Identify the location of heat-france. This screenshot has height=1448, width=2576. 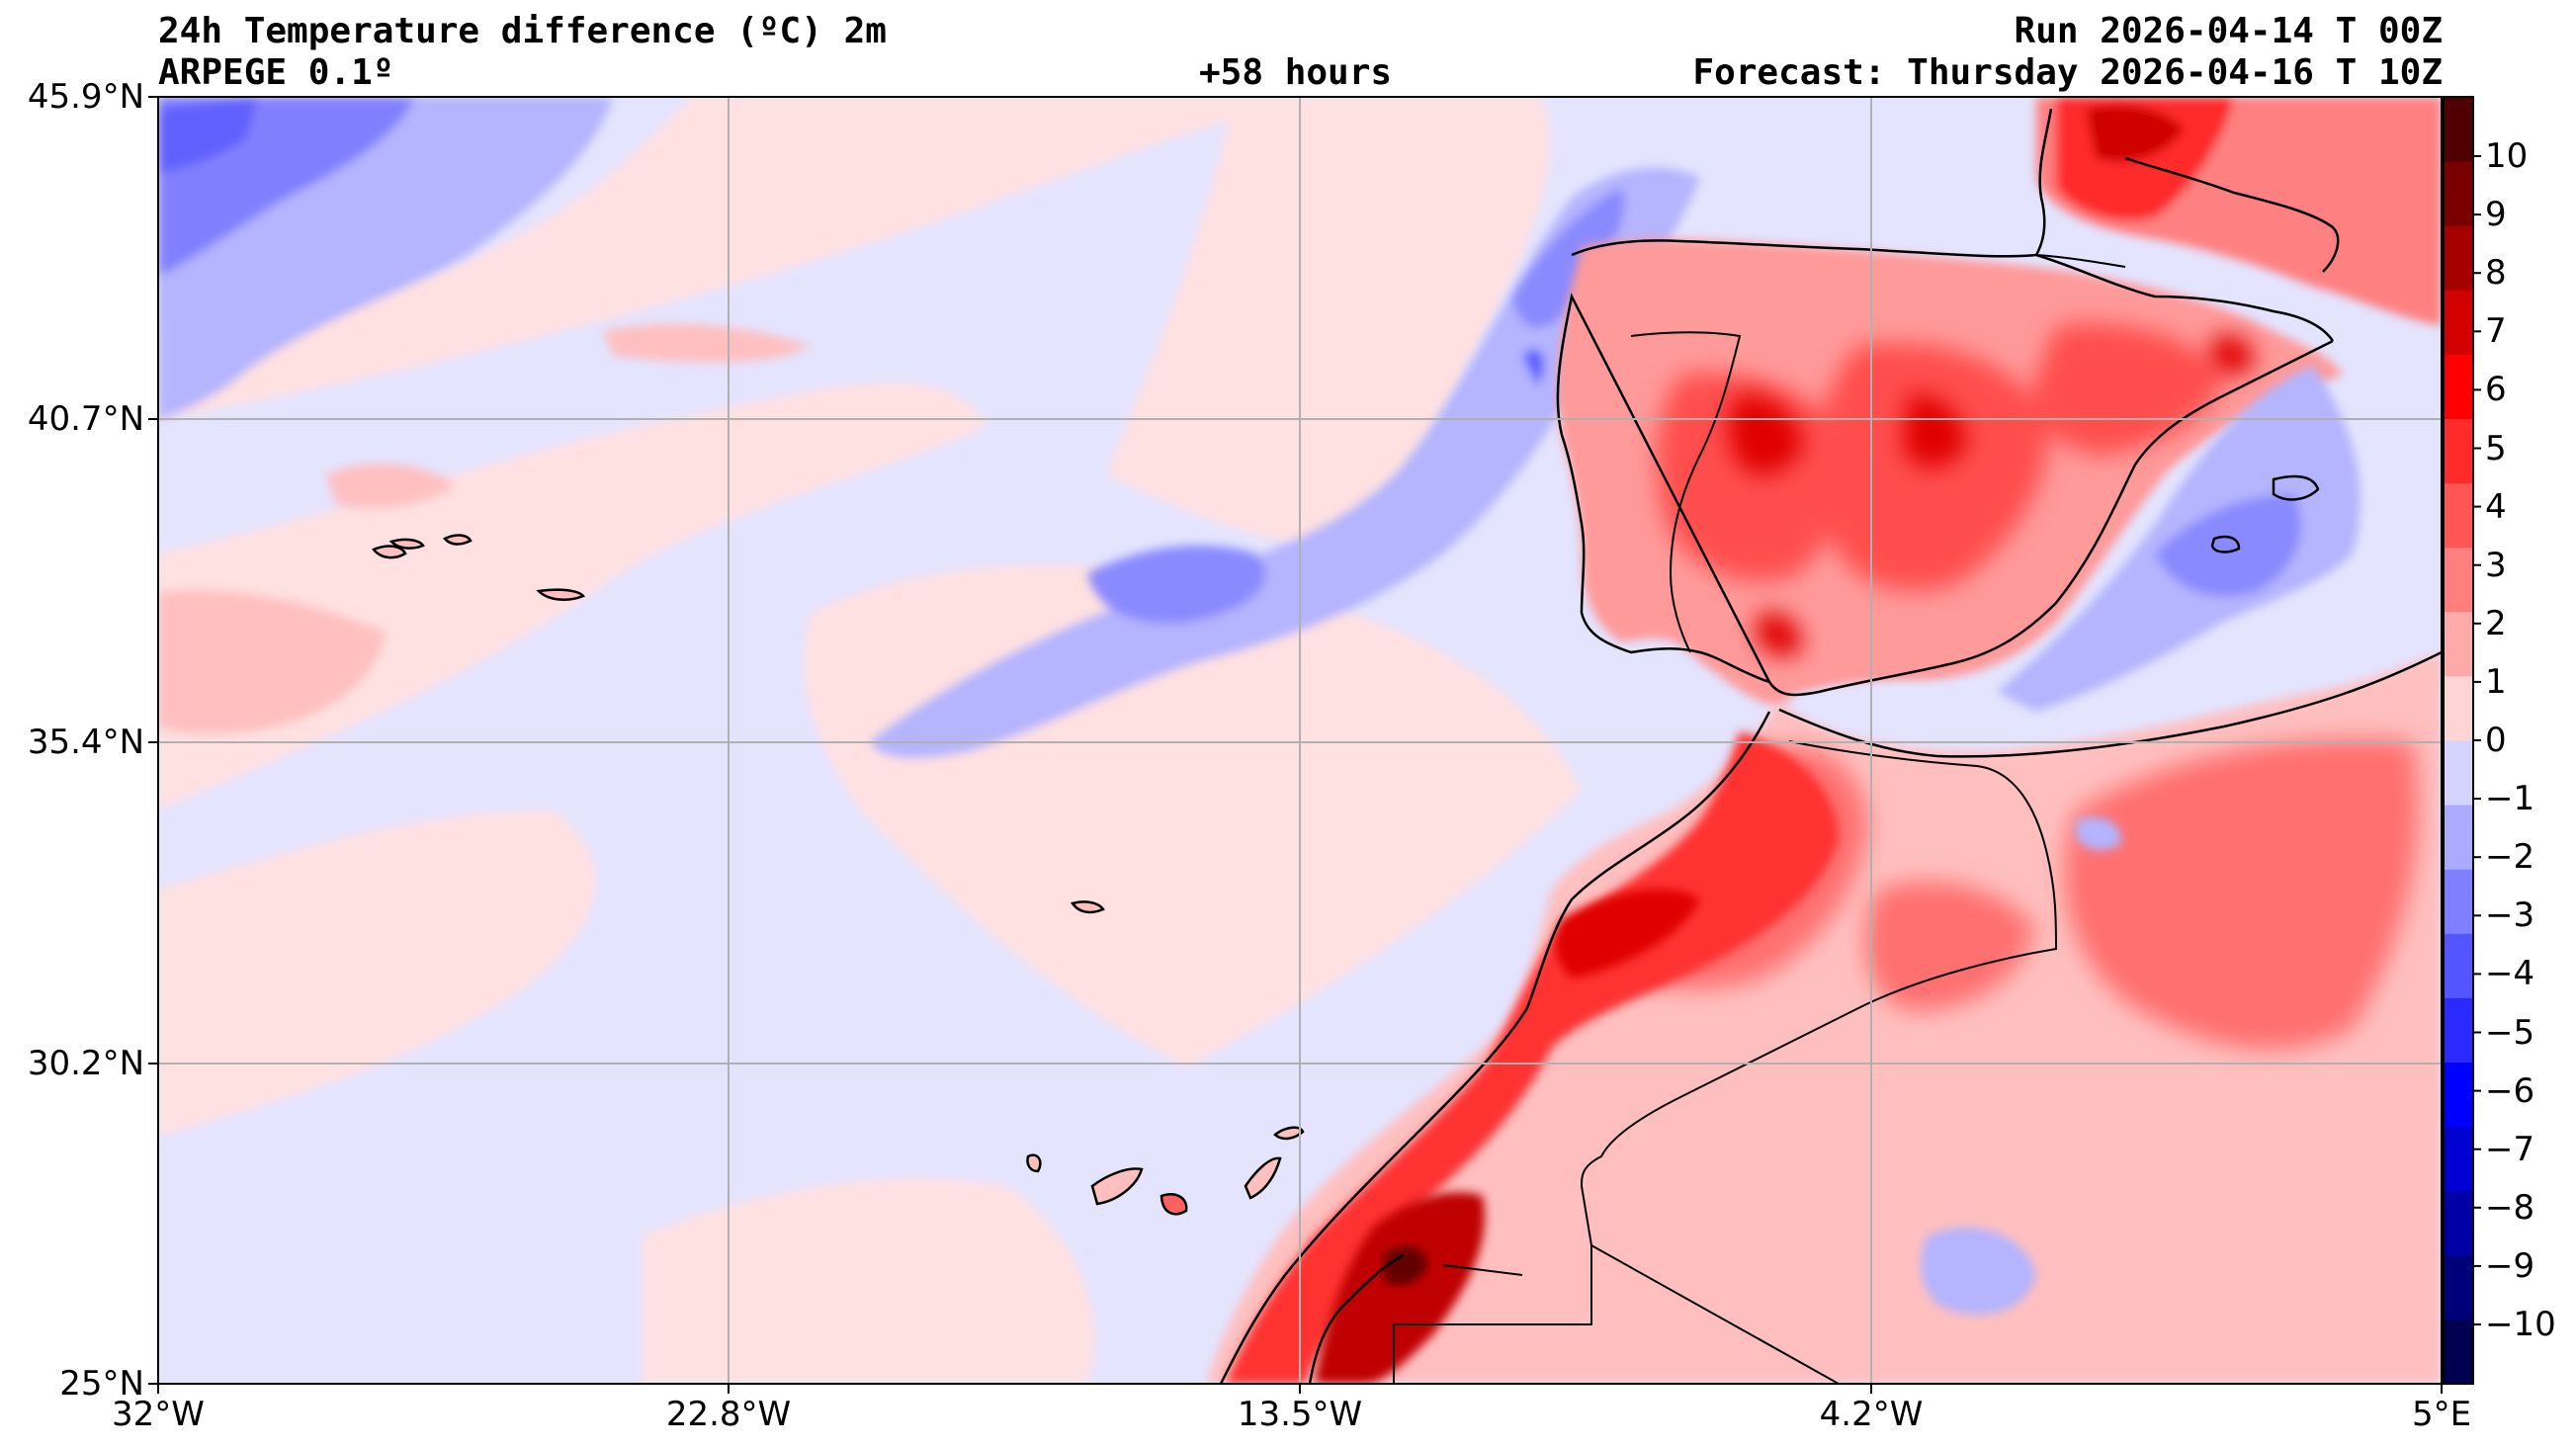
(2239, 211).